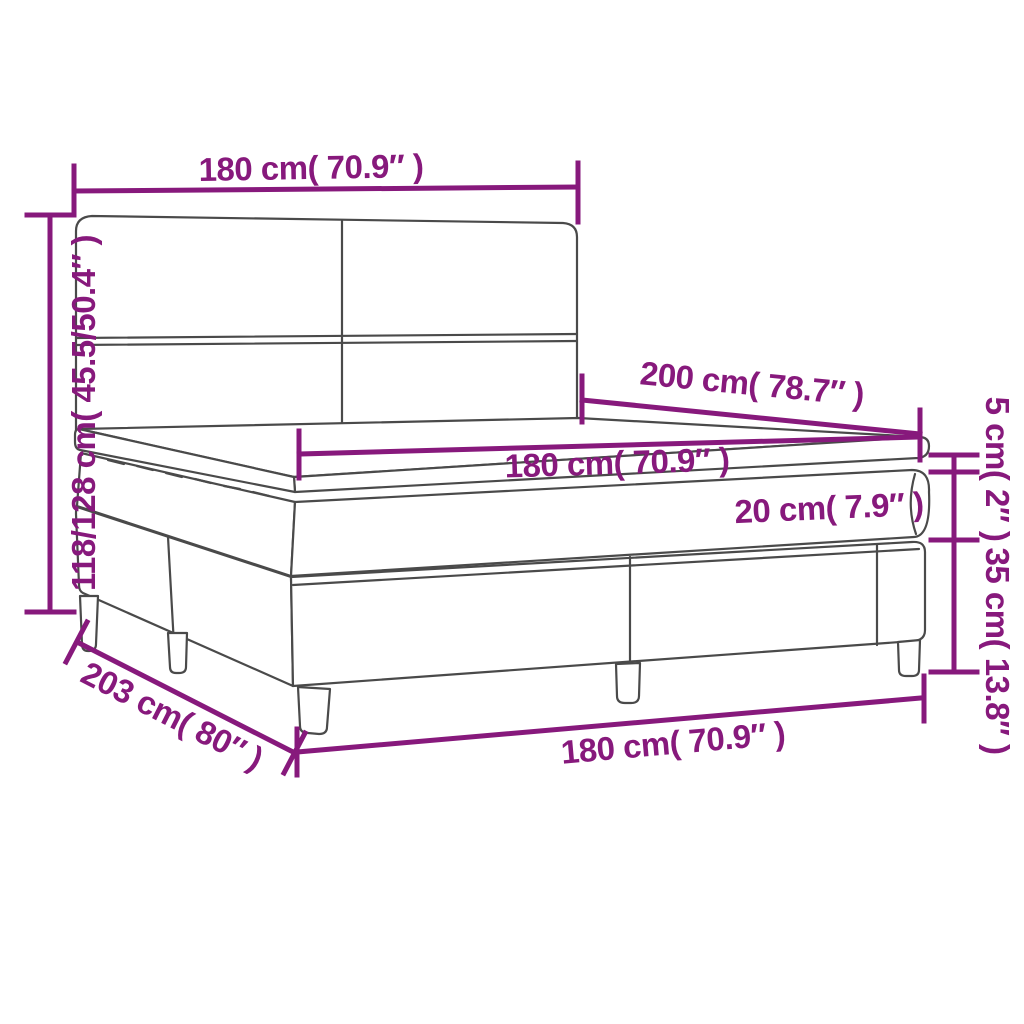 This screenshot has height=1024, width=1024. Describe the element at coordinates (188, 478) in the screenshot. I see `mattress-stitch-dashes` at that location.